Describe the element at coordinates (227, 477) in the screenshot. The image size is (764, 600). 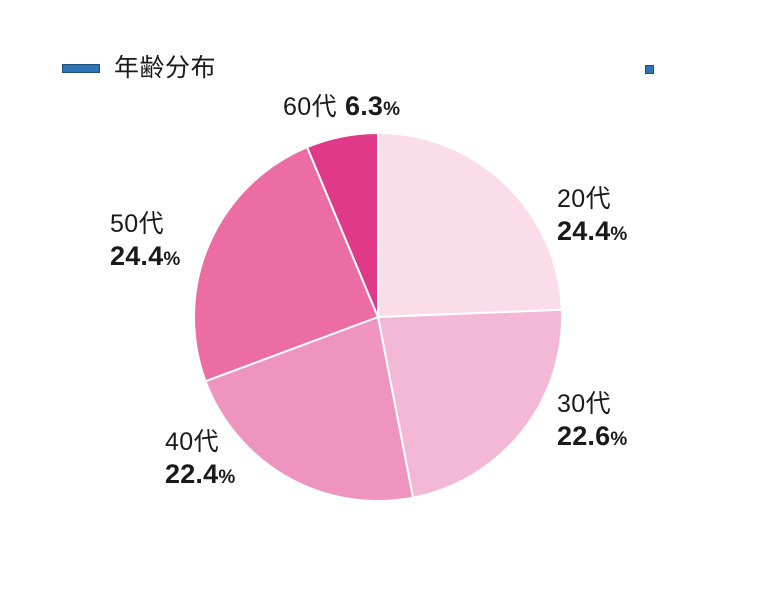
I see `data-label-40dai-percent-sign: %` at that location.